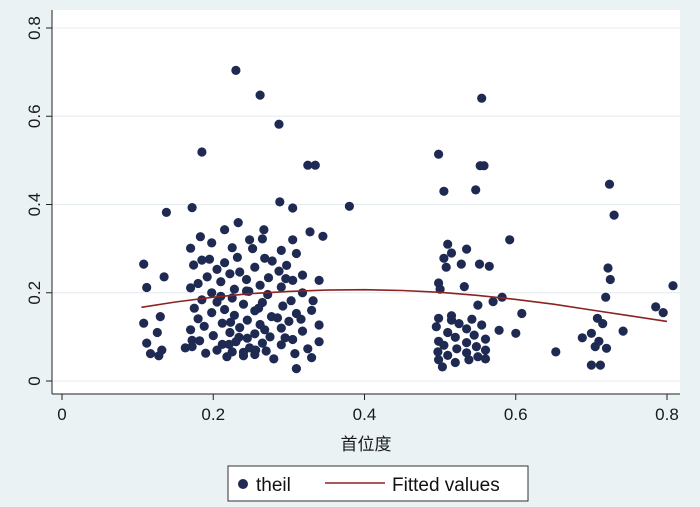  Describe the element at coordinates (34, 116) in the screenshot. I see `y-tick-label-3: 0.6` at that location.